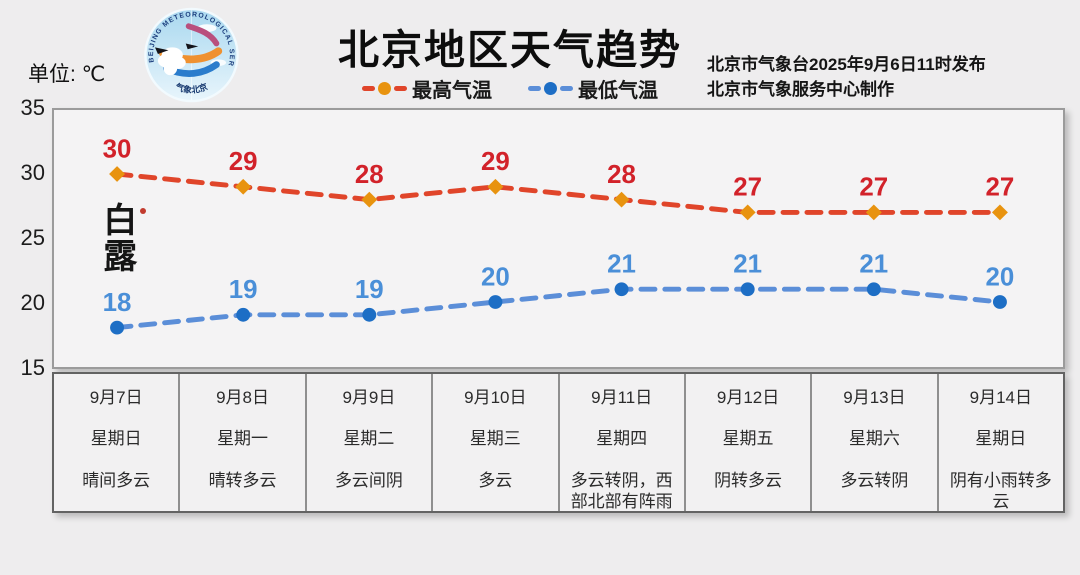 Image resolution: width=1080 pixels, height=575 pixels. What do you see at coordinates (368, 480) in the screenshot?
I see `forecast-weather: 多云间阴` at bounding box center [368, 480].